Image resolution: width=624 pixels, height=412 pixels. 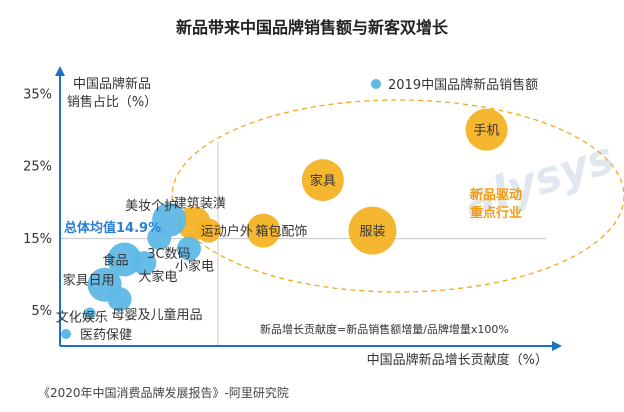 I want to click on x-axis-label: 中国品牌新品增长贡献度（%）, so click(x=457, y=360).